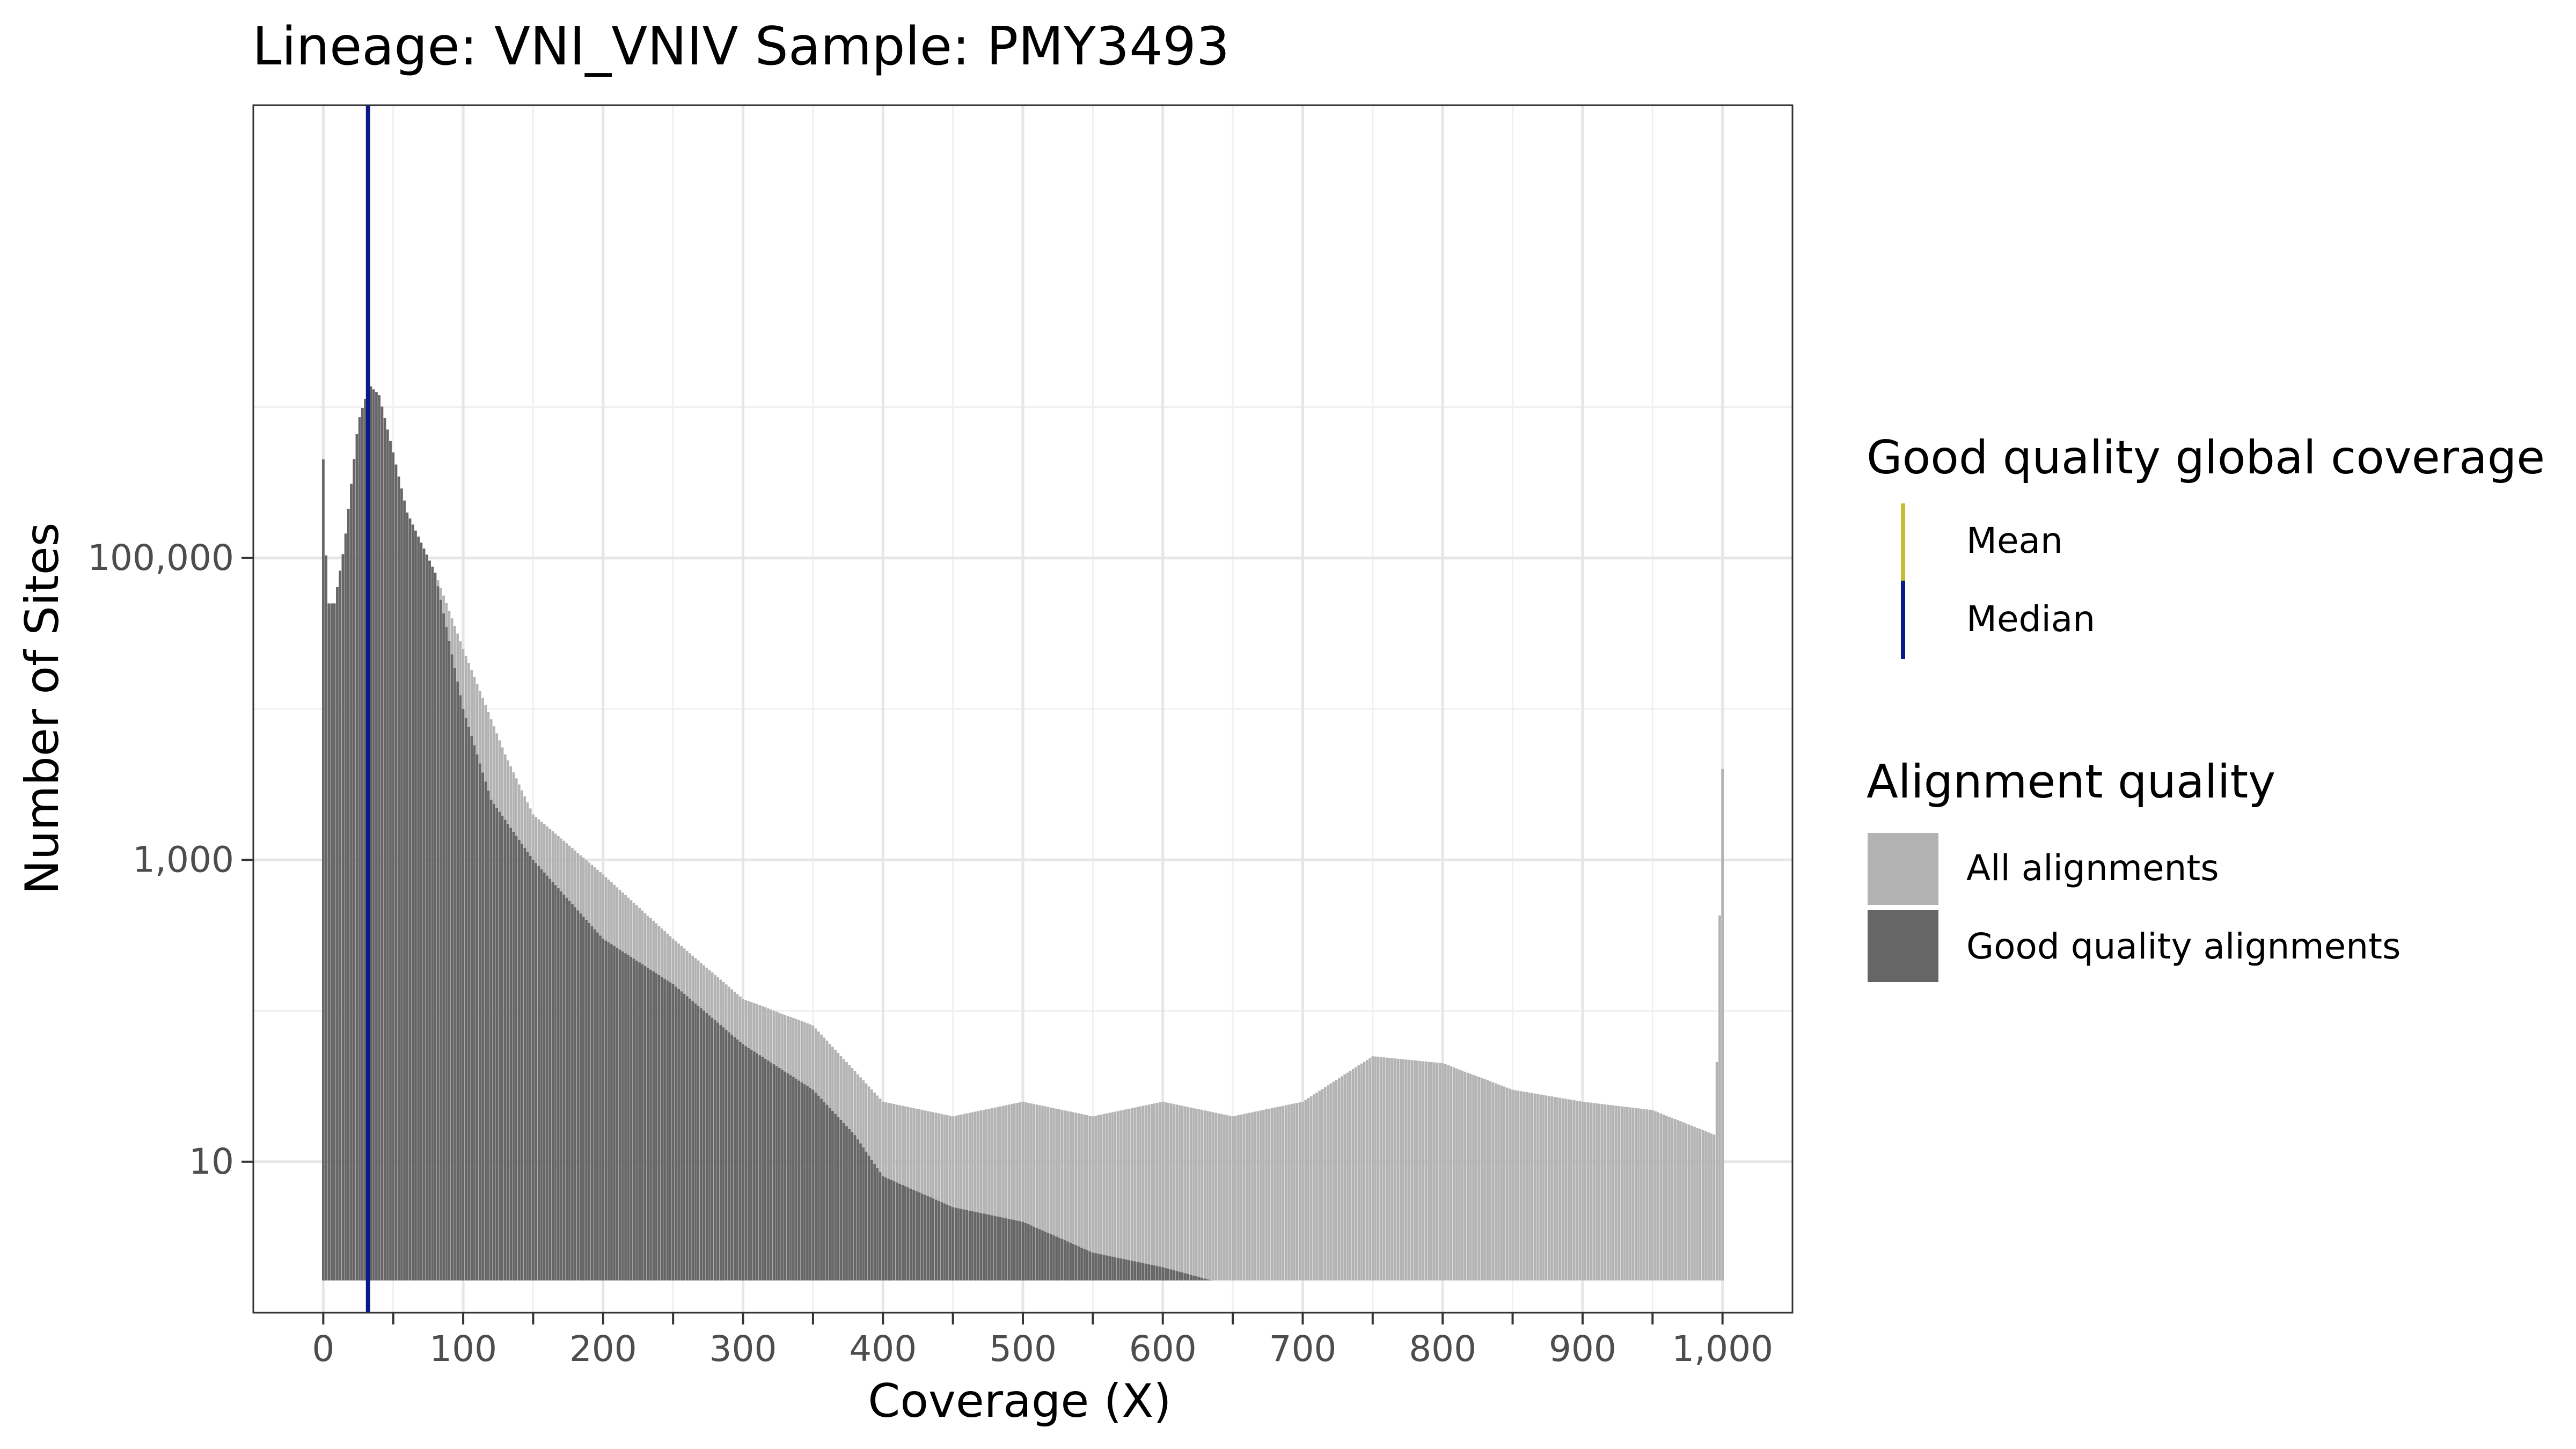 This screenshot has height=1449, width=2576. I want to click on chart-title: Lineage: VNI_VNIV Sample: PMY3493, so click(741, 46).